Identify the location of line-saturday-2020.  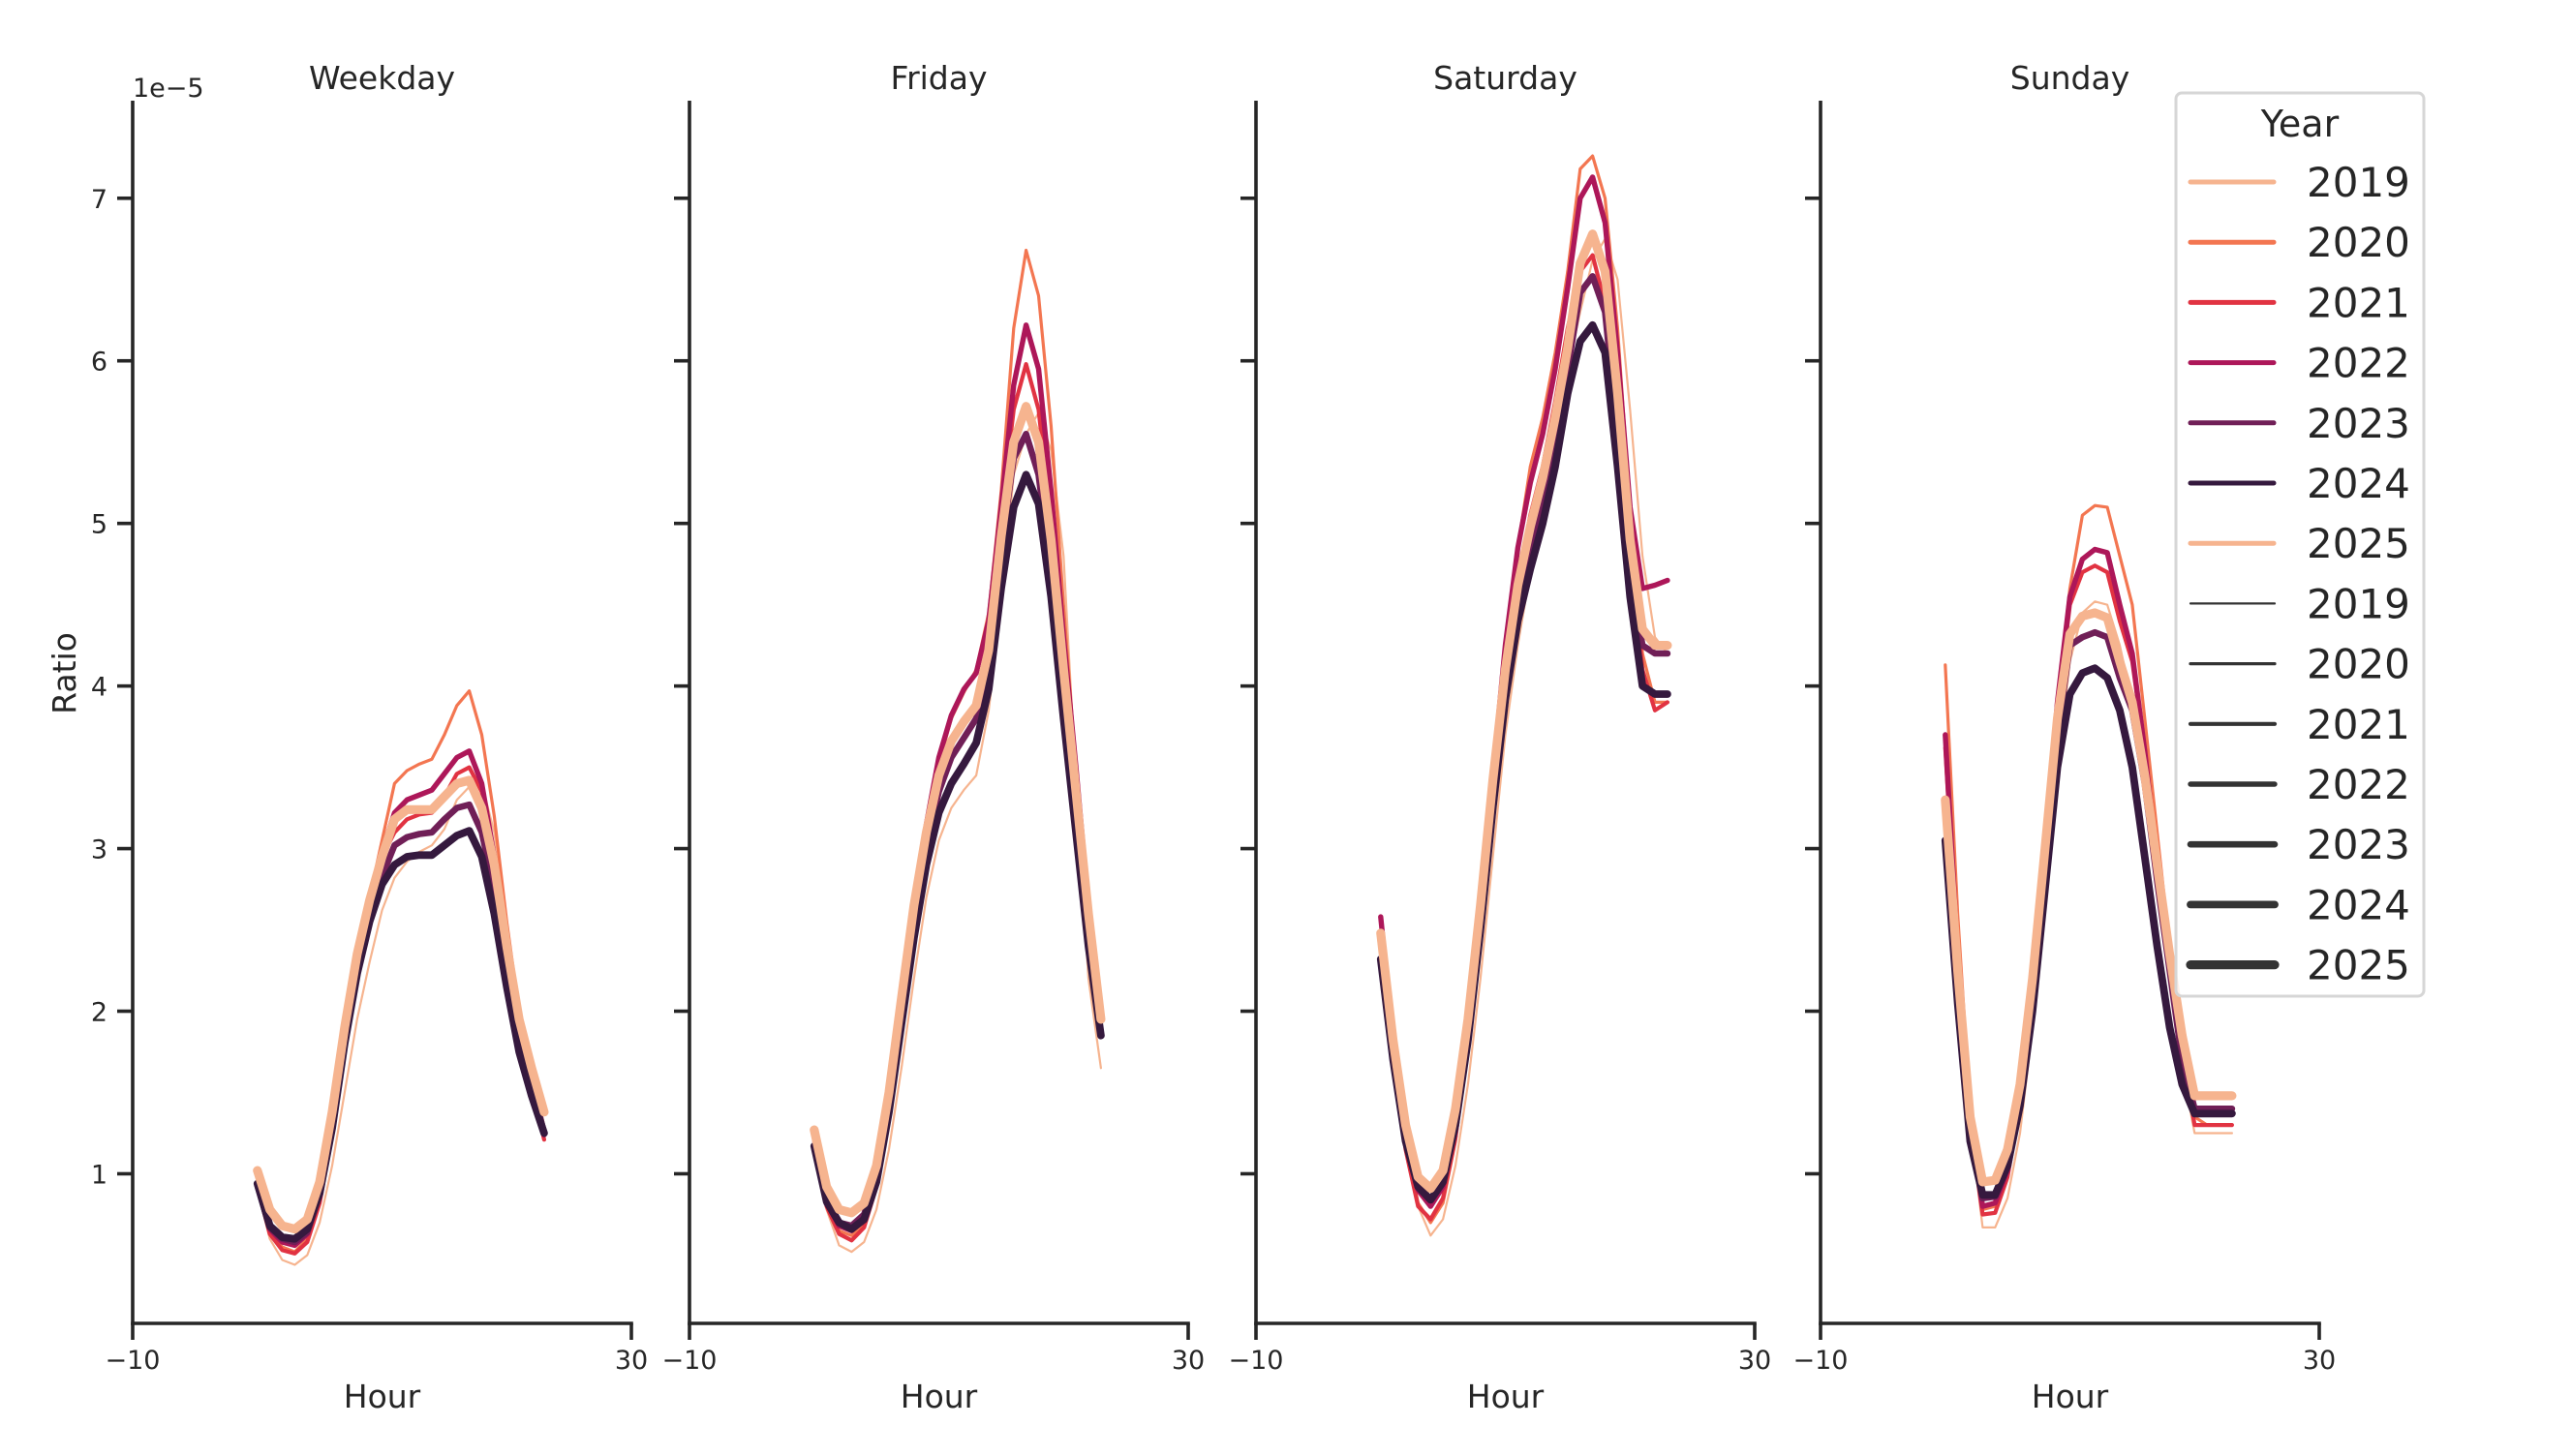
(1524, 690).